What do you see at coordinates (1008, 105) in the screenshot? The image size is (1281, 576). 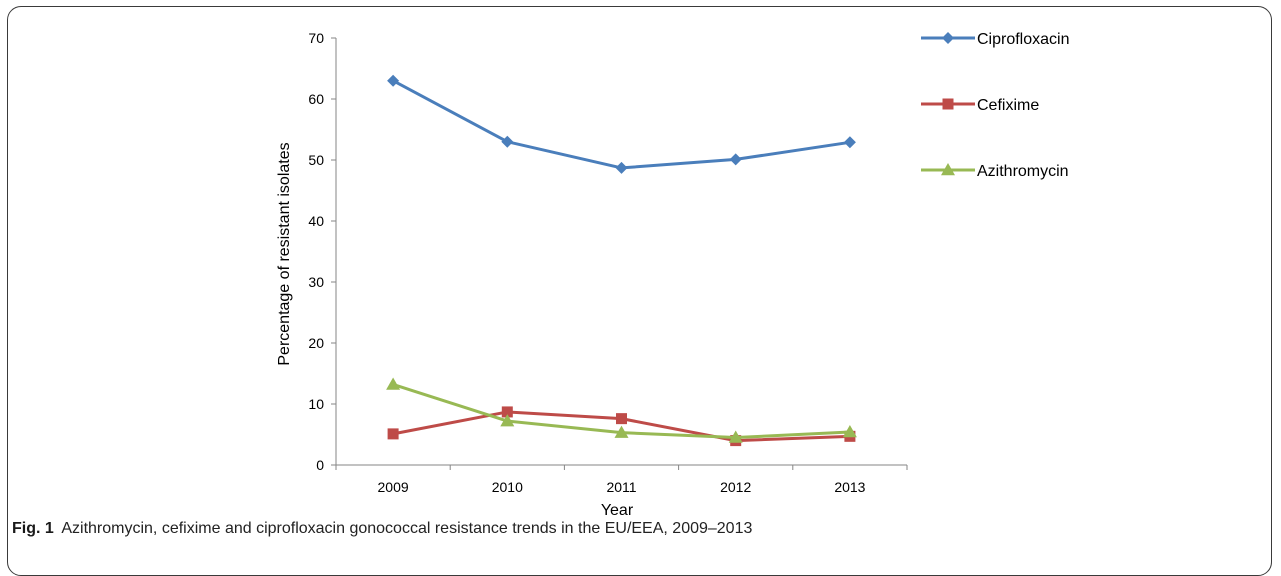 I see `legend-label: Cefixime` at bounding box center [1008, 105].